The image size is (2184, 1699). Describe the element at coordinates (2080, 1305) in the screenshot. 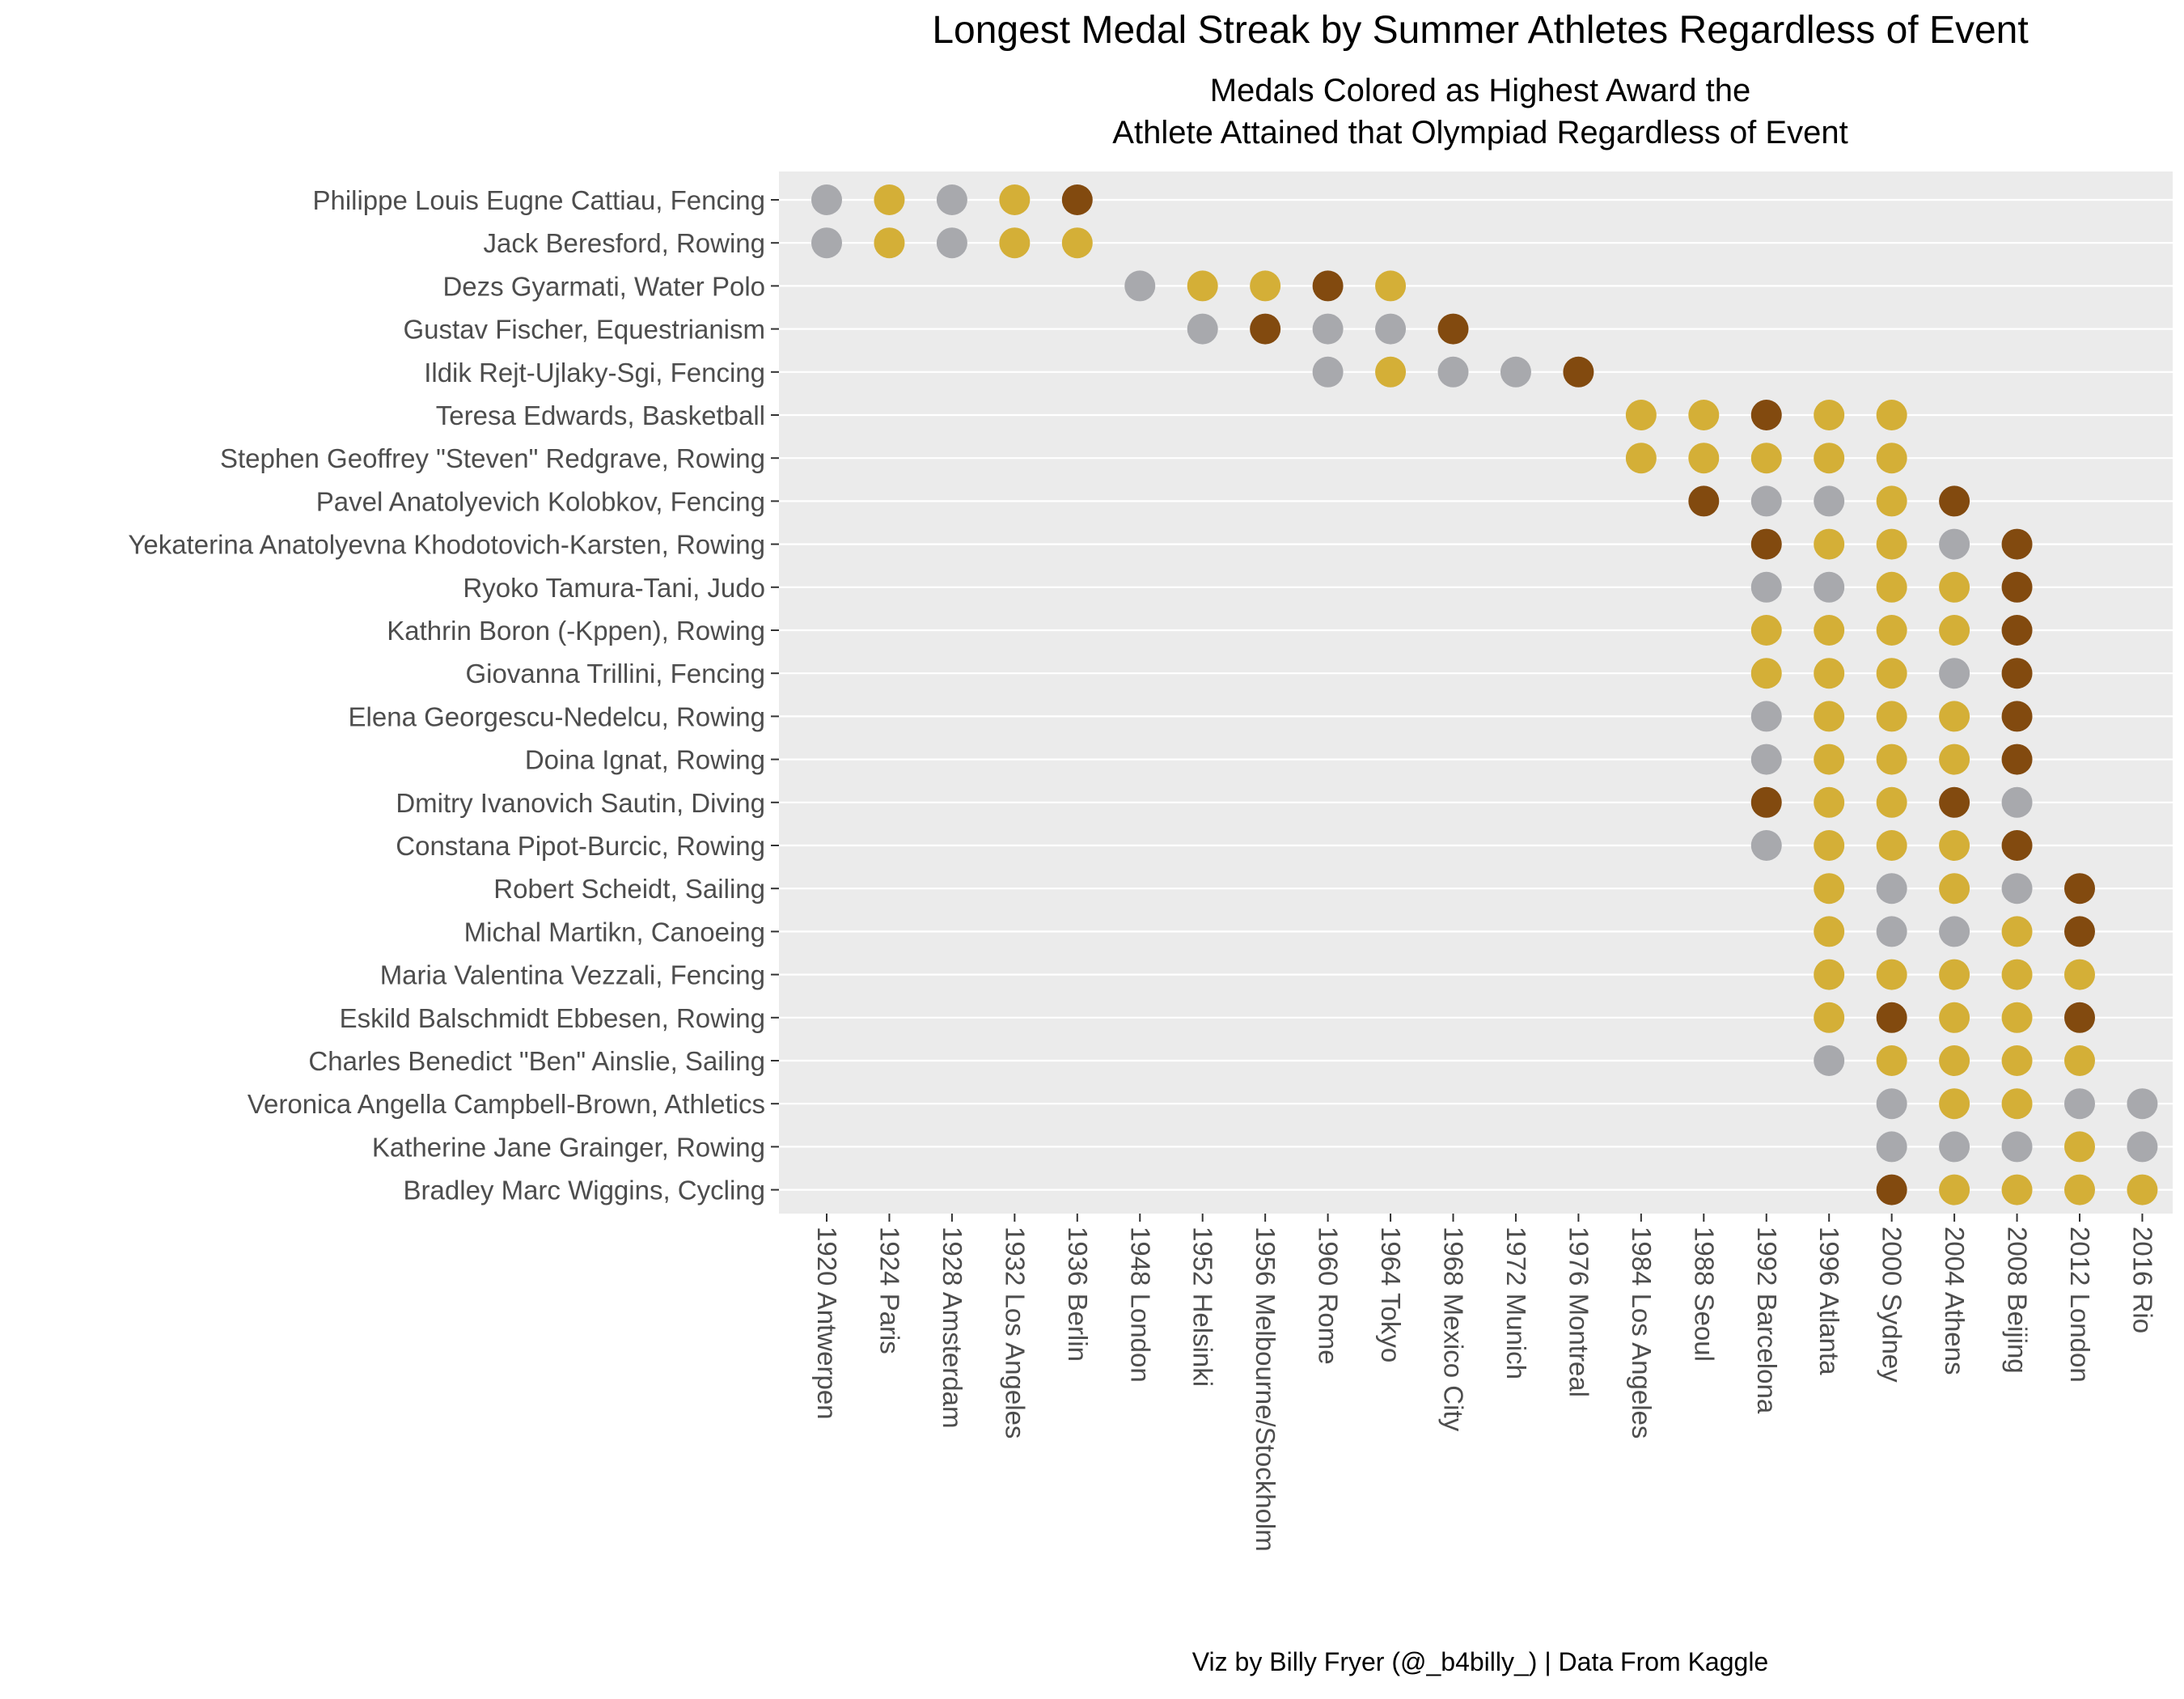

I see `x-tick-label: 2012 London` at that location.